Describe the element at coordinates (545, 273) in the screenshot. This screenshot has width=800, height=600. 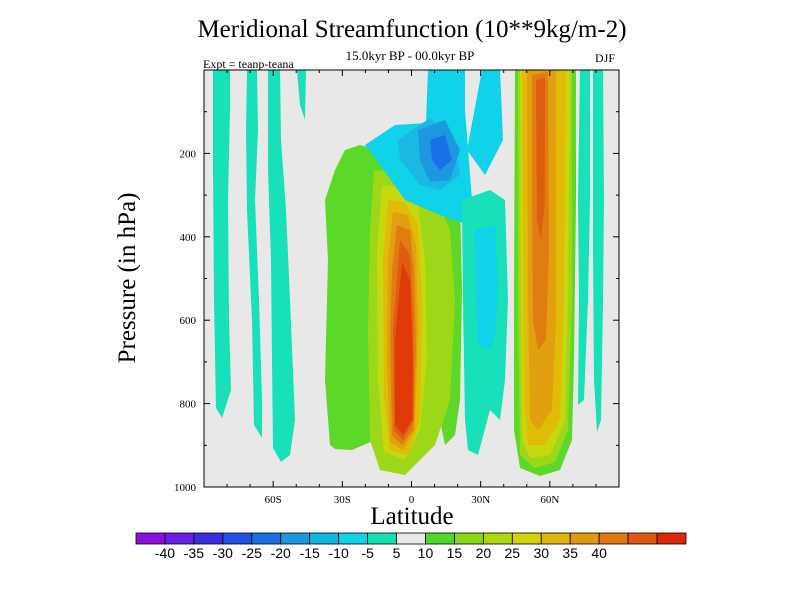
I see `northern-positive-cell` at that location.